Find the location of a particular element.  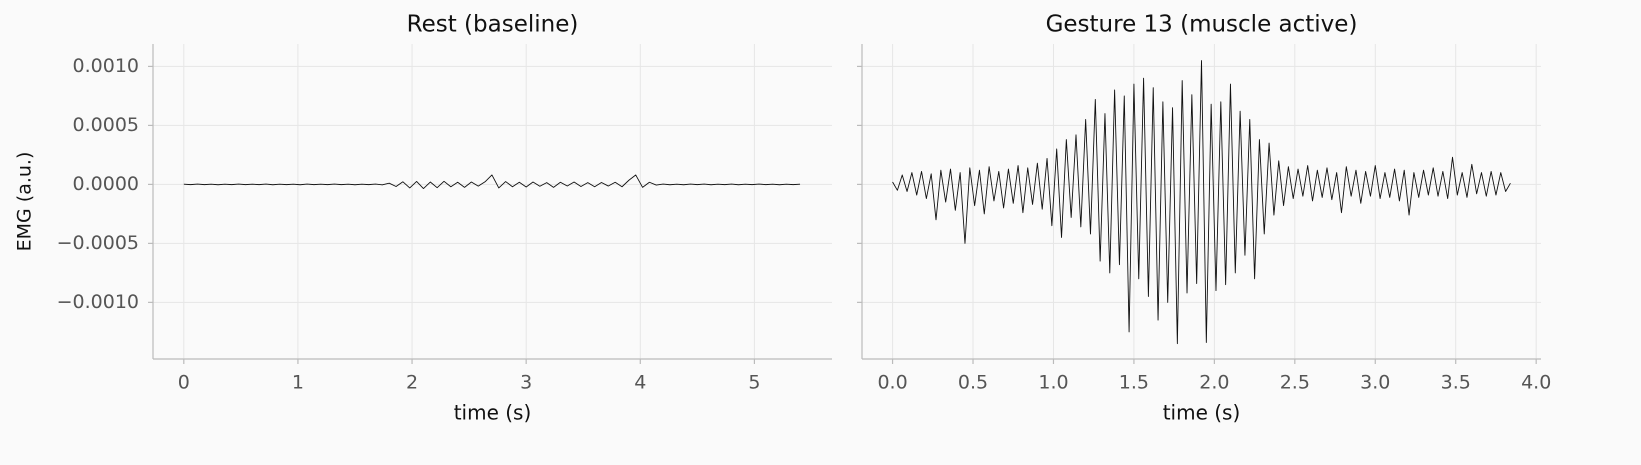

chart-title: Rest (baseline) is located at coordinates (493, 25).